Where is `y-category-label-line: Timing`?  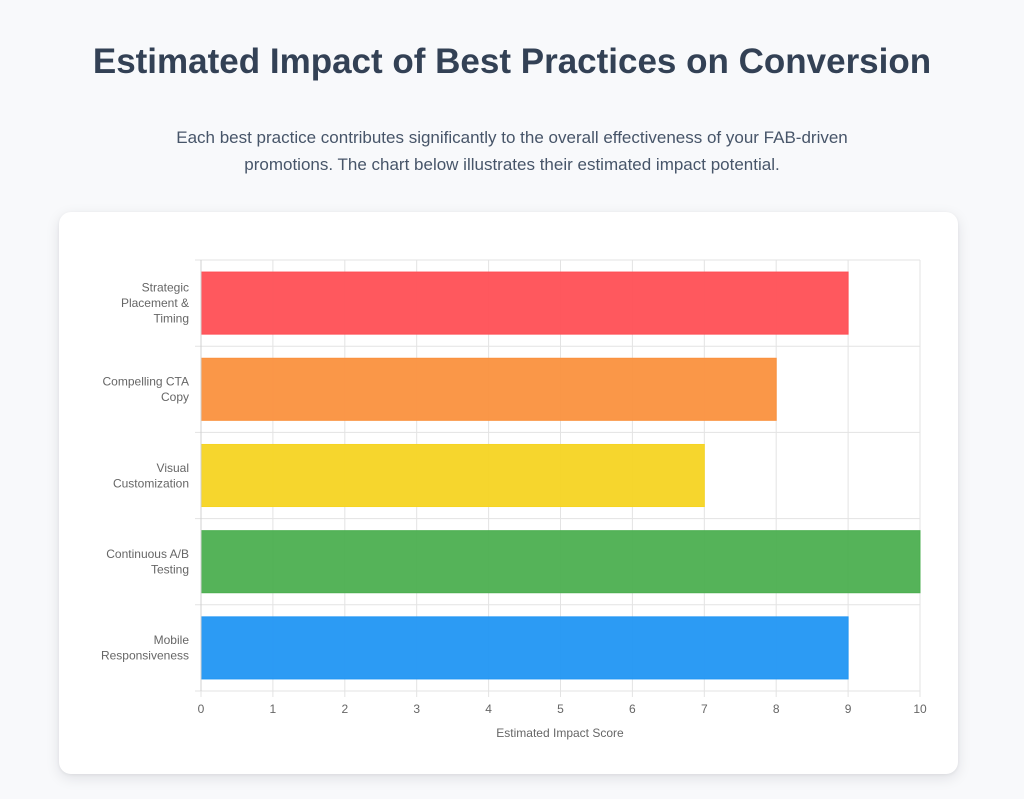 y-category-label-line: Timing is located at coordinates (171, 319).